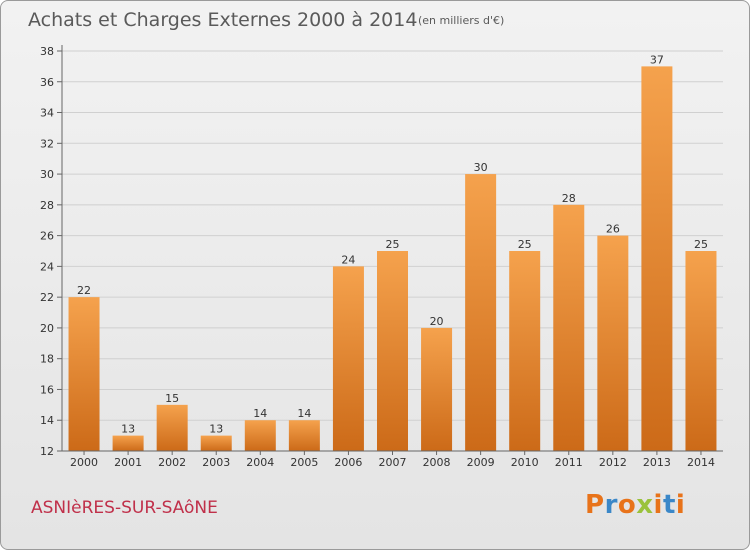 This screenshot has height=550, width=750. What do you see at coordinates (260, 462) in the screenshot?
I see `x-tick-label: 2004` at bounding box center [260, 462].